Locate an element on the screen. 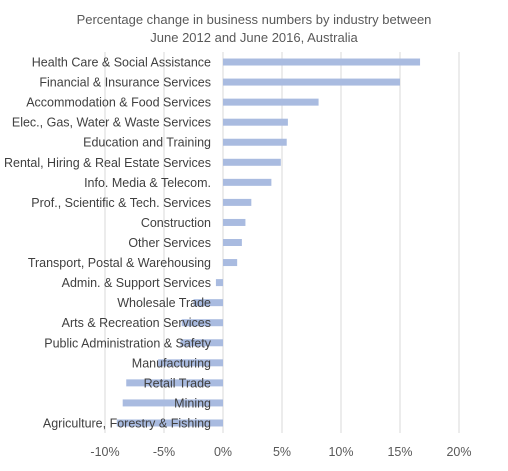 The height and width of the screenshot is (471, 508). chart-title-line-2: June 2012 and June 2016, Australia is located at coordinates (254, 37).